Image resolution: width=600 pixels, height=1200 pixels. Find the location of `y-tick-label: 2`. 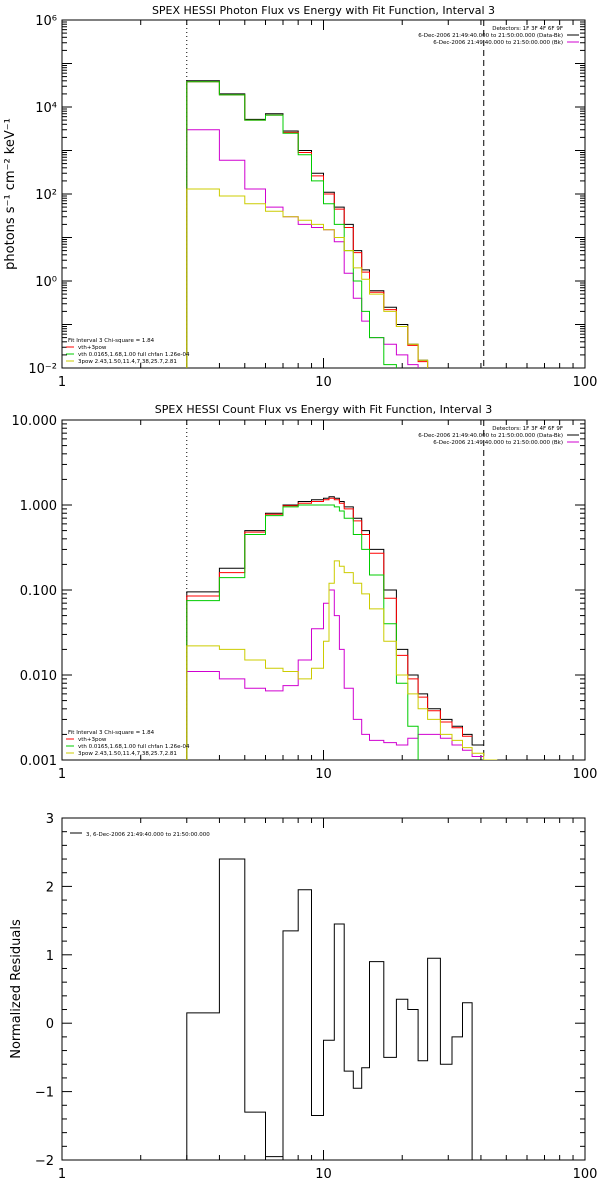

y-tick-label: 2 is located at coordinates (50, 887).